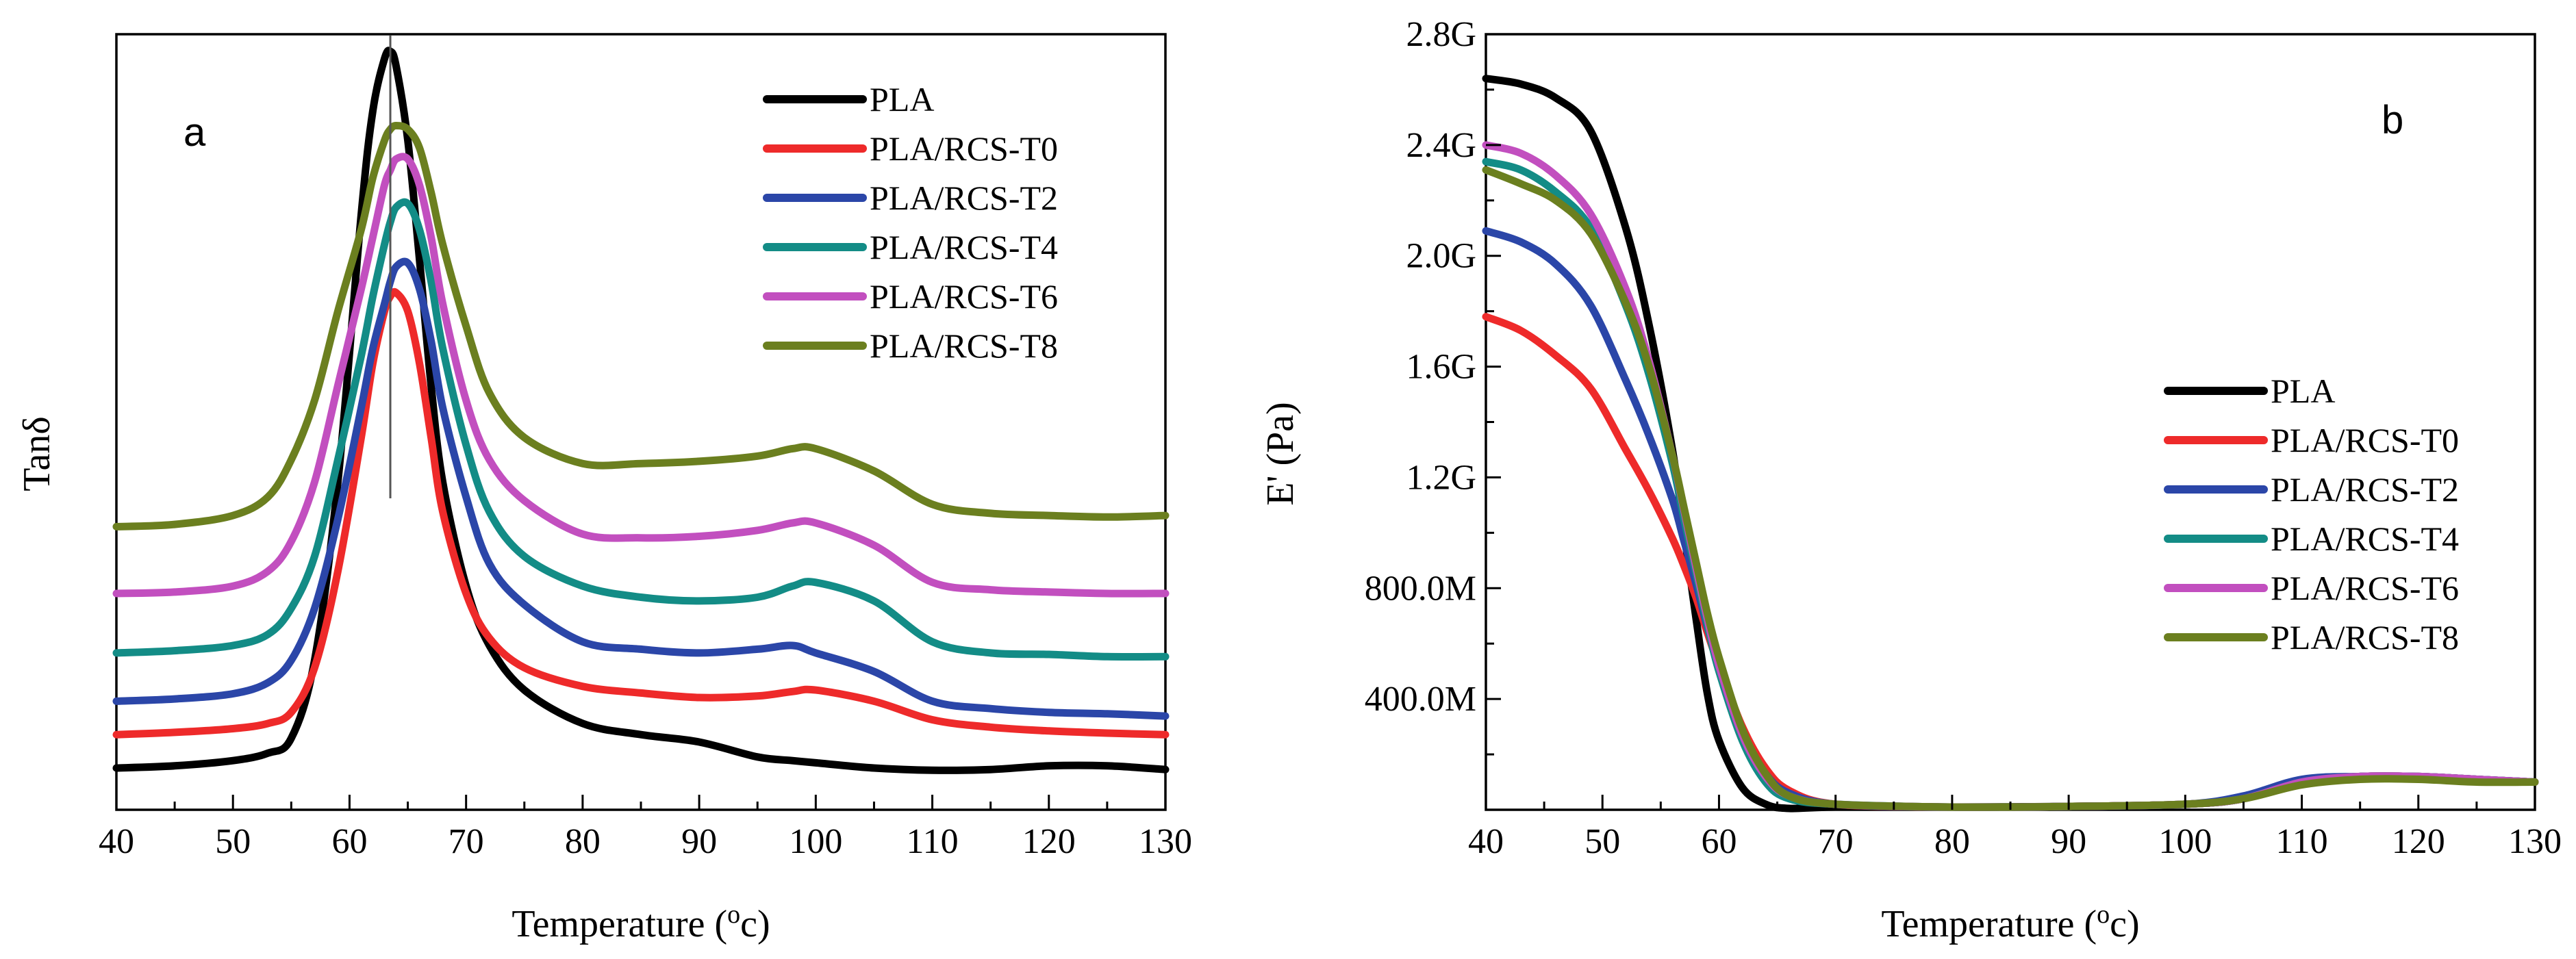 The height and width of the screenshot is (959, 2576). What do you see at coordinates (619, 924) in the screenshot?
I see `panel-a-x-axis-label-main: Temperature (` at bounding box center [619, 924].